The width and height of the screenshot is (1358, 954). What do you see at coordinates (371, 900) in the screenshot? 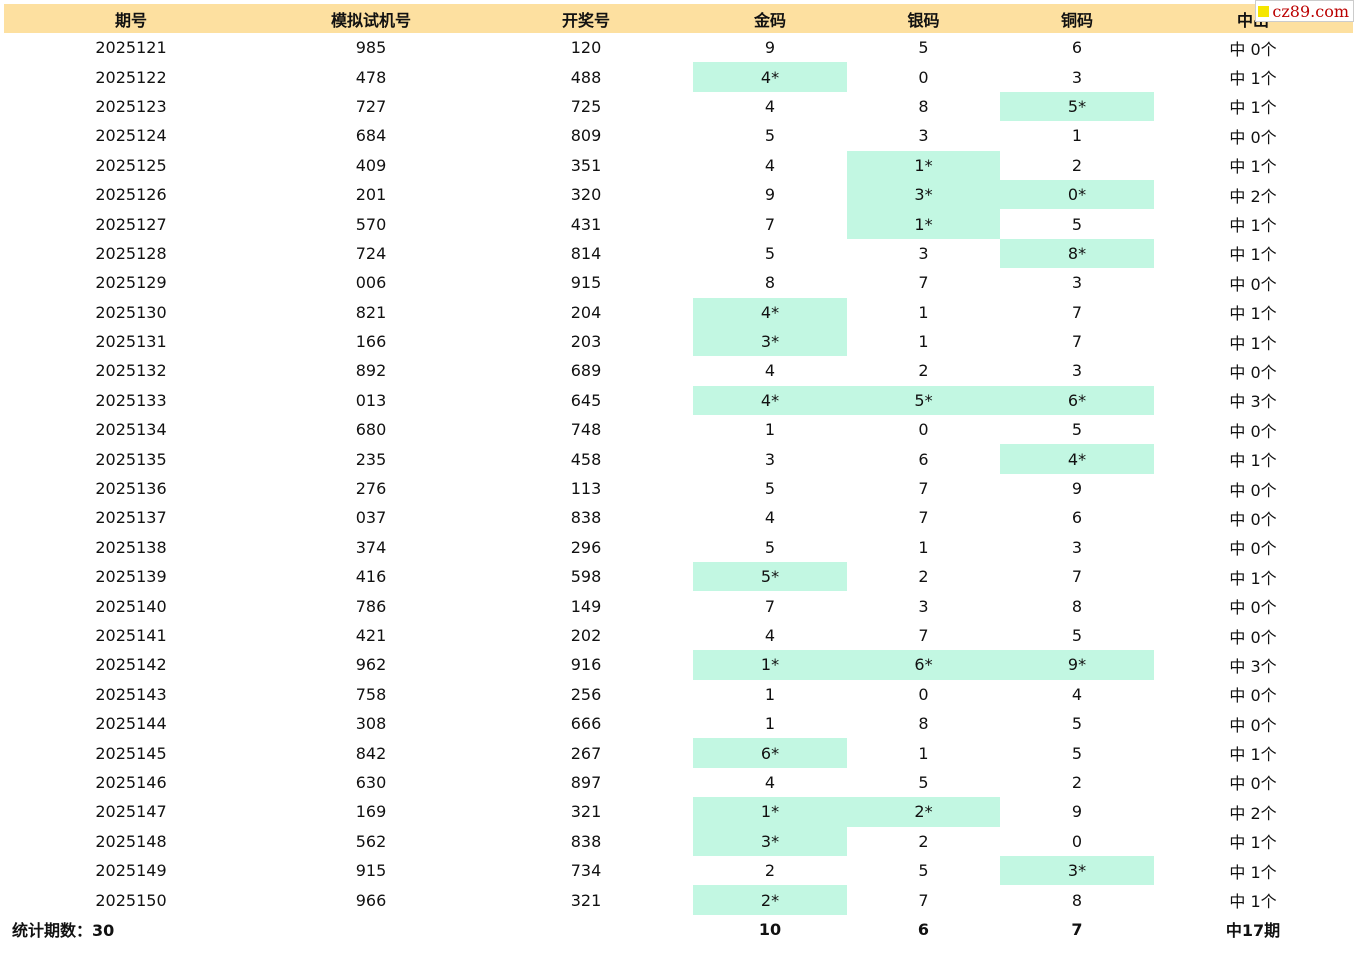
I see `cell-sim-number: 966` at bounding box center [371, 900].